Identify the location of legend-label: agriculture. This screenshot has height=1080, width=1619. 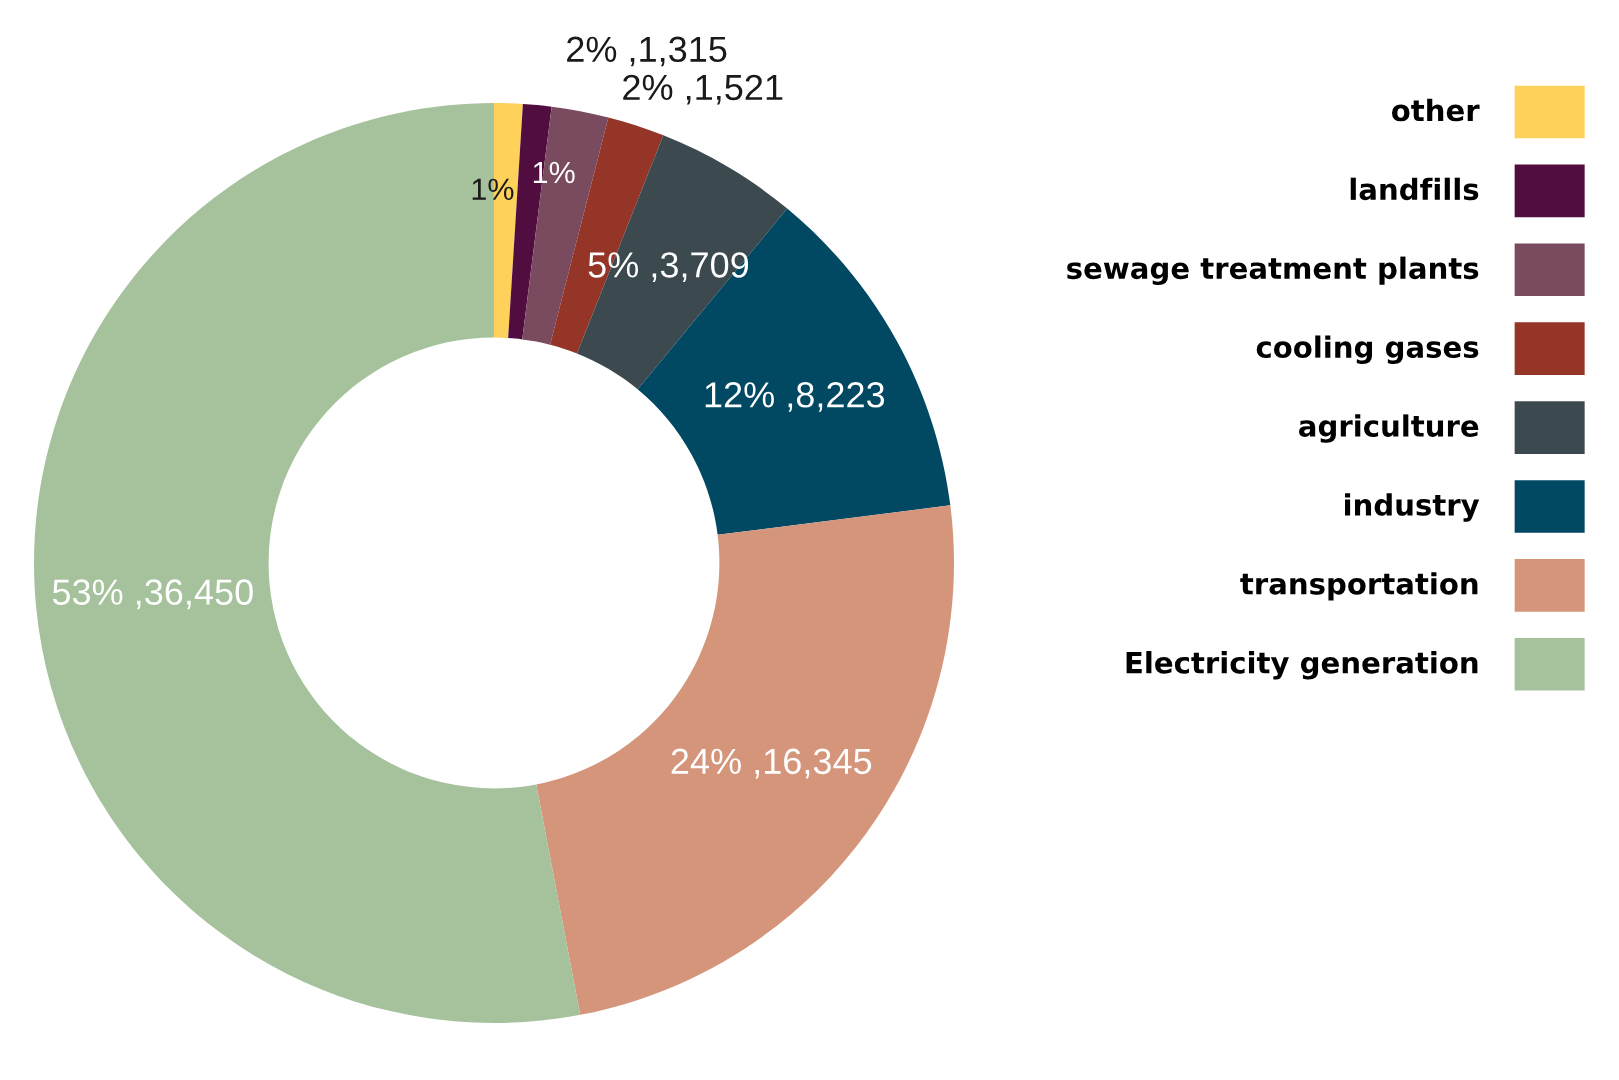
(1389, 428).